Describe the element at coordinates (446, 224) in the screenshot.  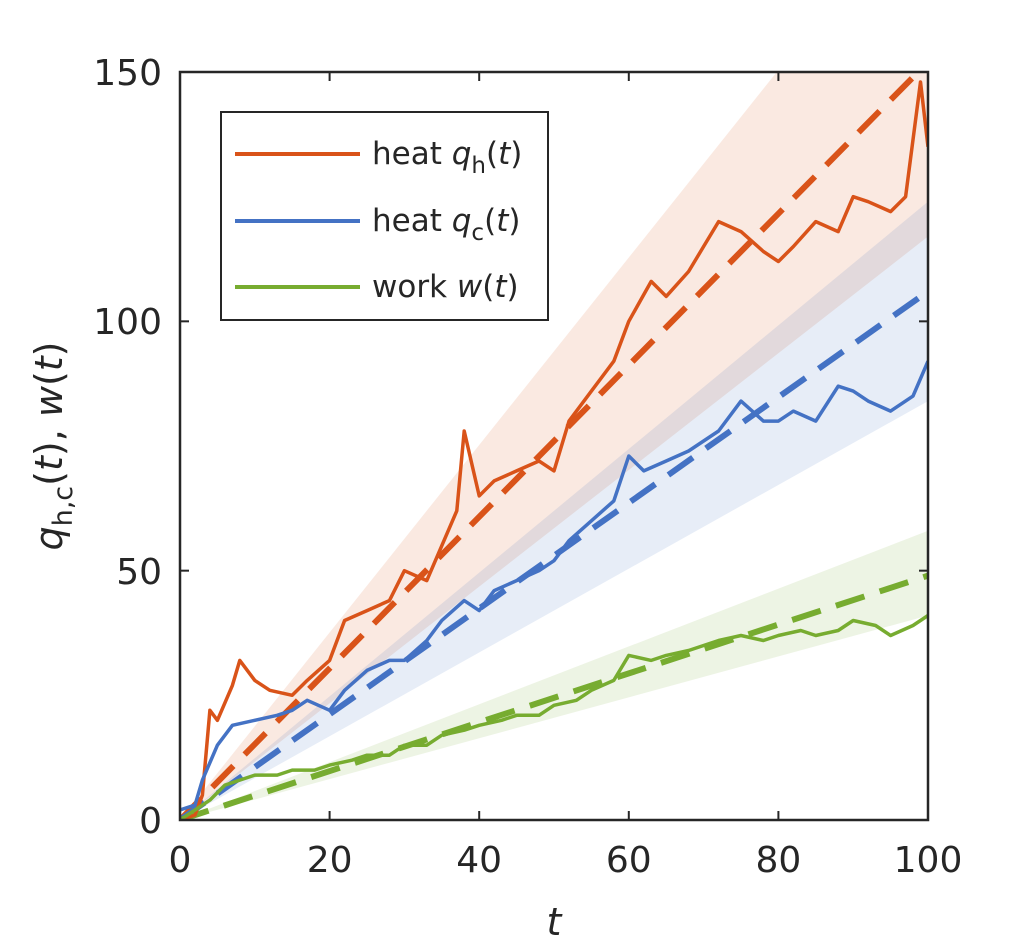
I see `legend-label-heat-qc: heat qc(t)` at that location.